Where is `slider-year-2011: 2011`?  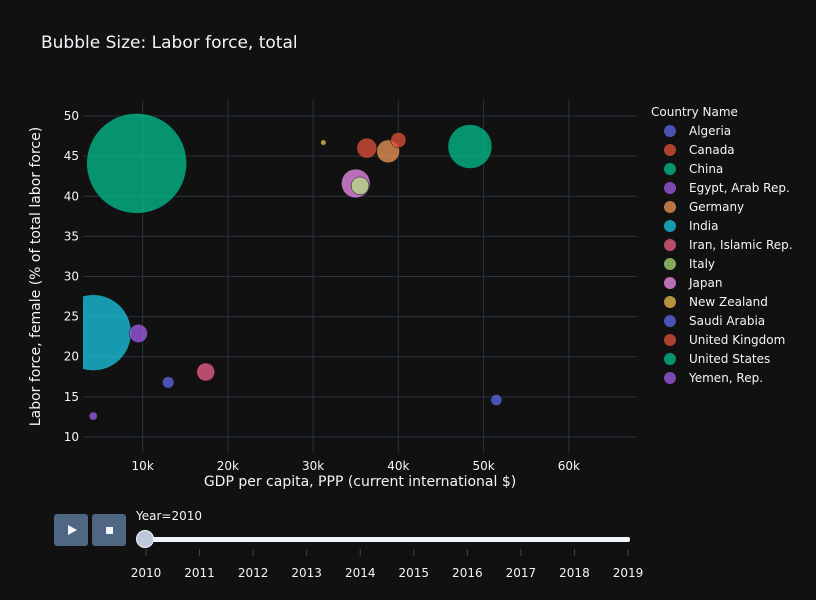
slider-year-2011: 2011 is located at coordinates (199, 573).